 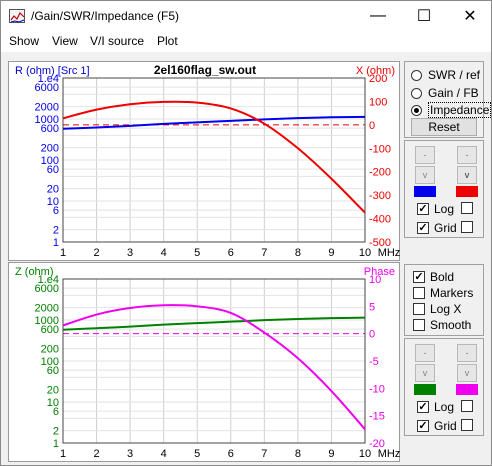 What do you see at coordinates (419, 293) in the screenshot?
I see `markers-checkbox` at bounding box center [419, 293].